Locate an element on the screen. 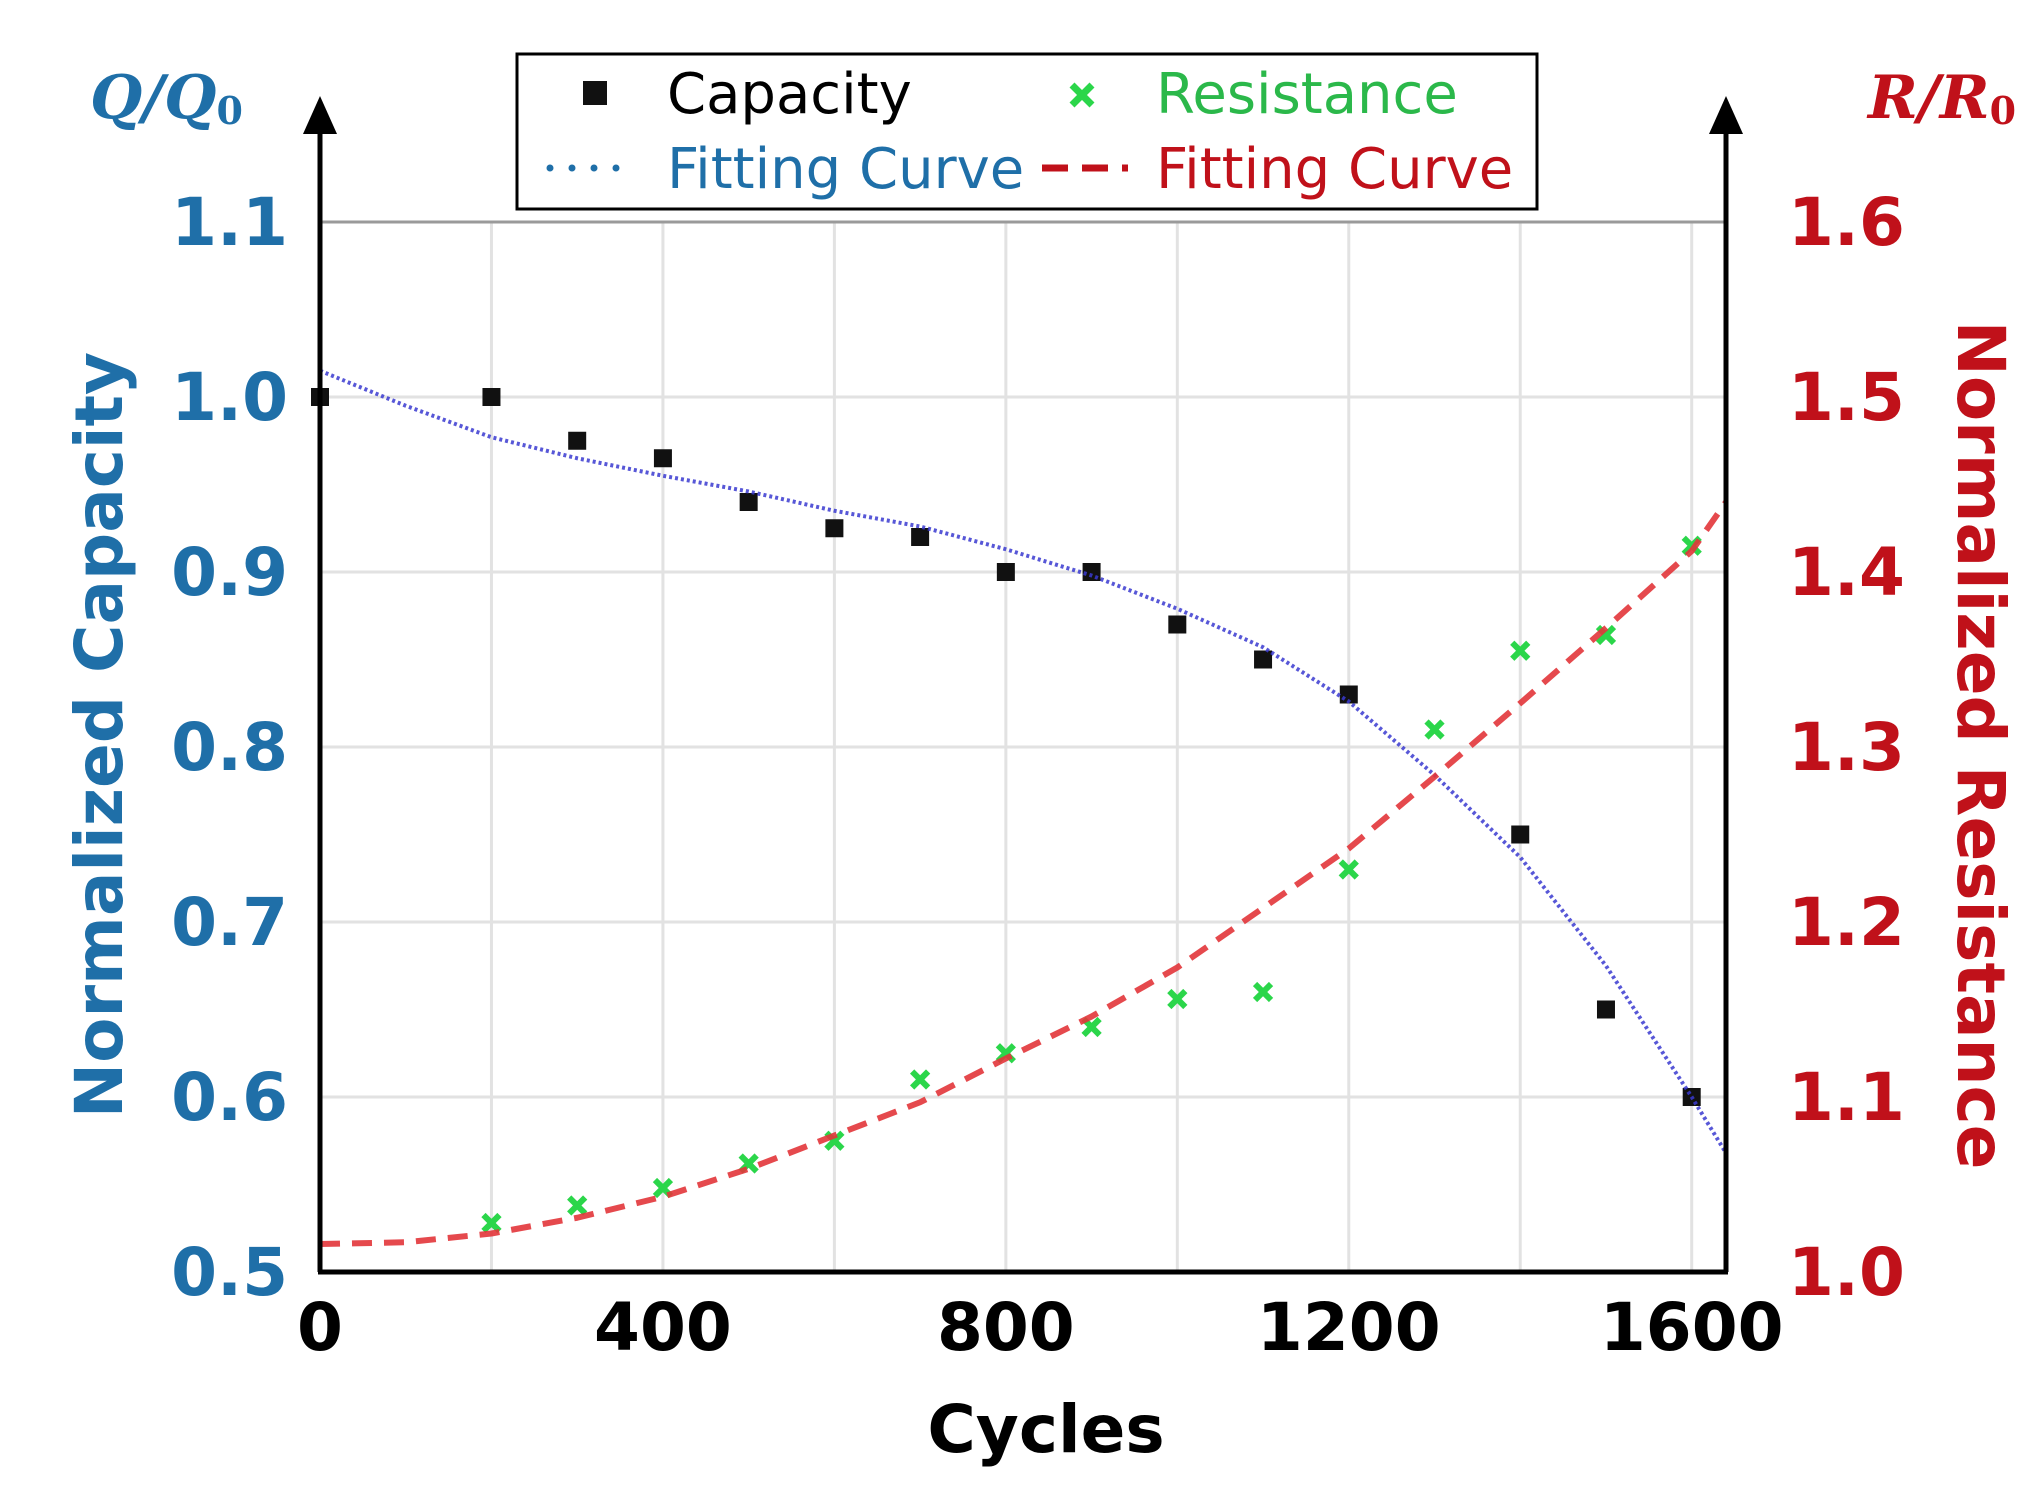 The height and width of the screenshot is (1492, 2044). left-axis-arrow is located at coordinates (320, 115).